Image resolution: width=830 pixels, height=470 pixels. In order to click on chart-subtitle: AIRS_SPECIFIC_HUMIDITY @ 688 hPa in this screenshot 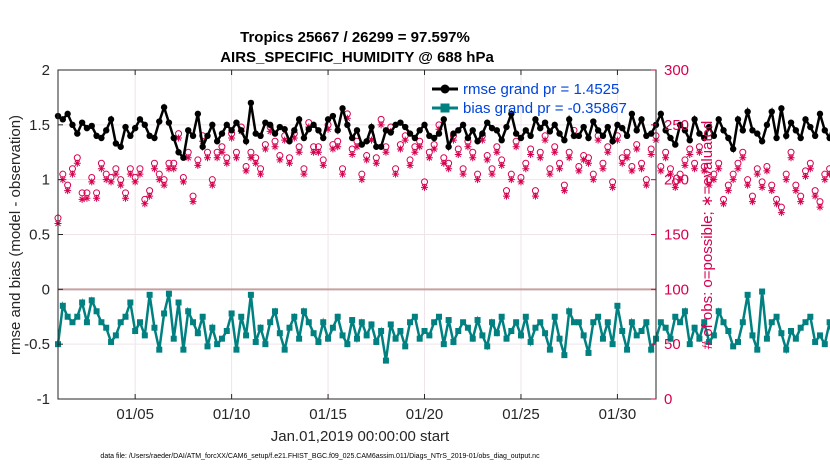, I will do `click(357, 57)`.